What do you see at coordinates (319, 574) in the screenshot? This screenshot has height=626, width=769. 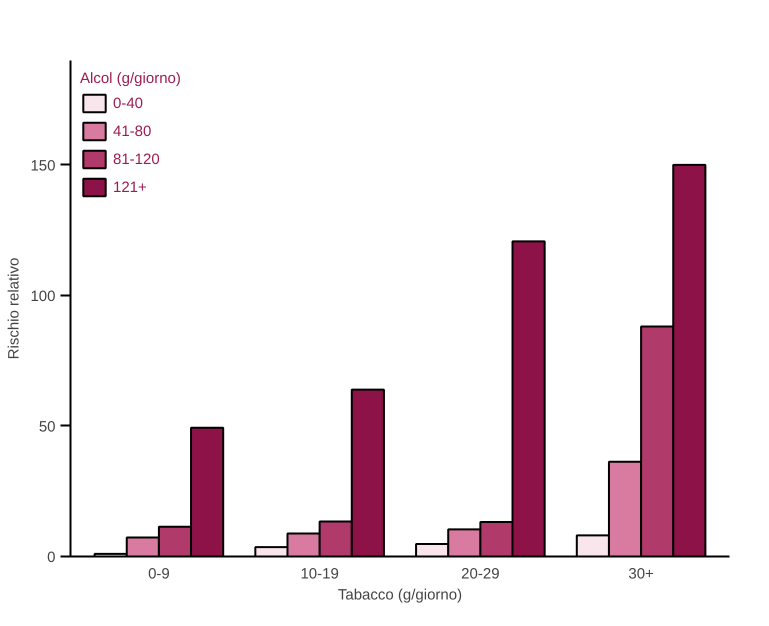 I see `x-tick-label: 10-19` at bounding box center [319, 574].